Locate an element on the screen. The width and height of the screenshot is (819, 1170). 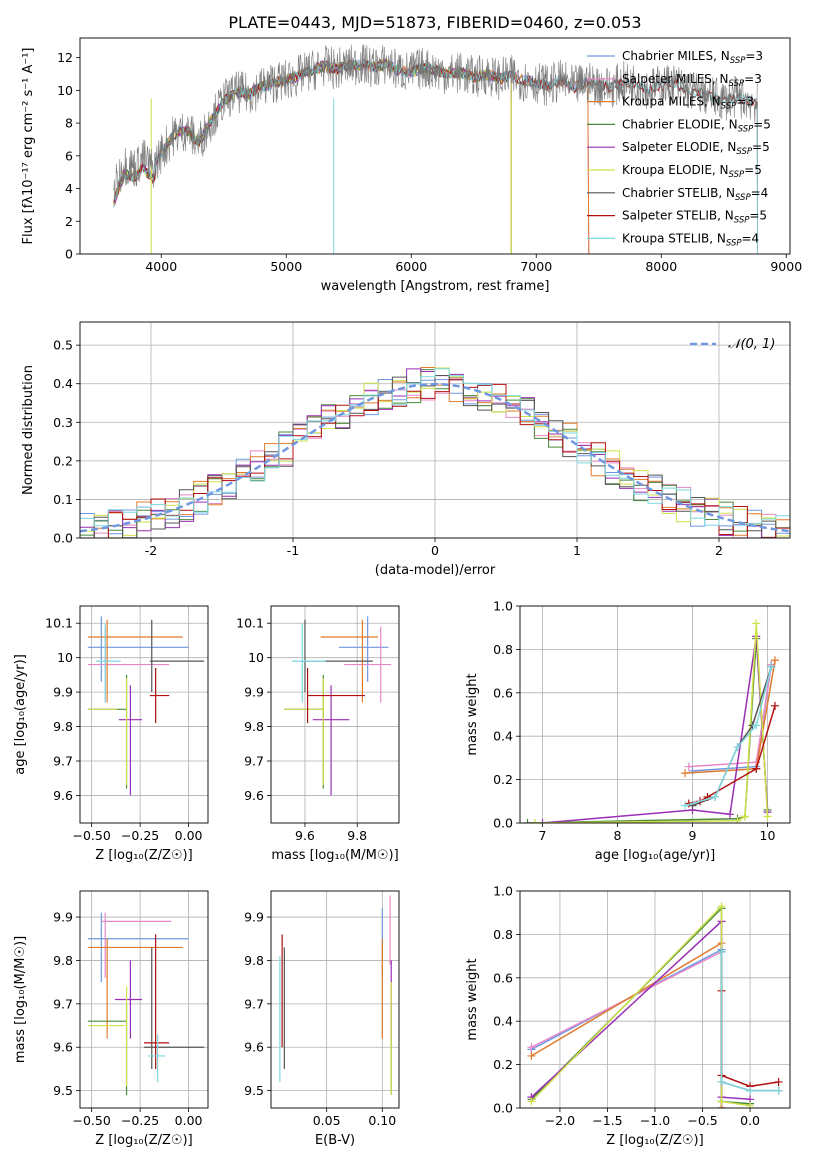
x-tick-label: −0.50 is located at coordinates (91, 1120).